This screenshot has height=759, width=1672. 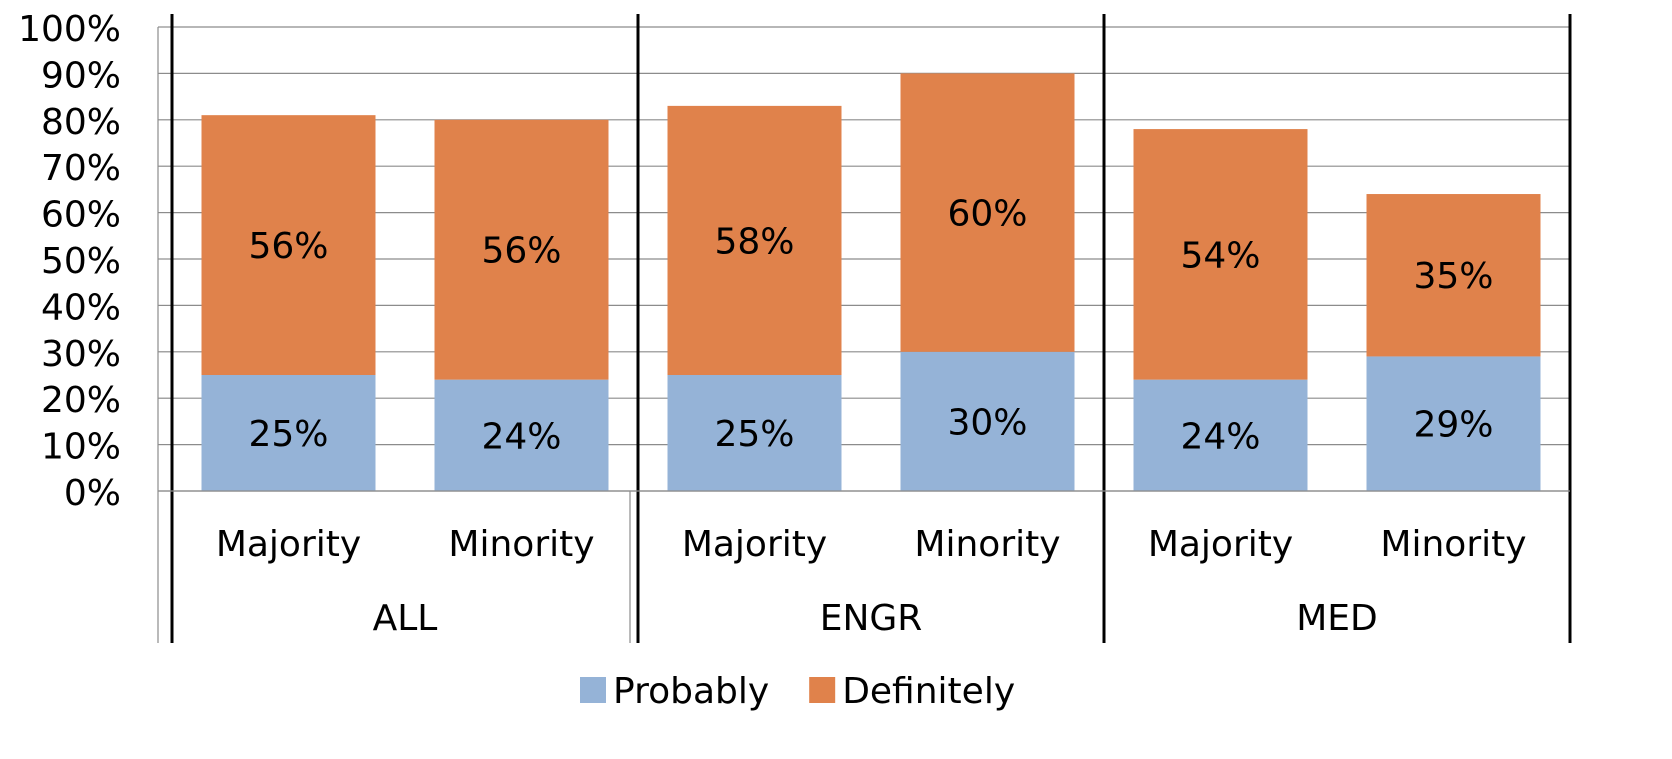 I want to click on legend-label-definitely: Definitely, so click(x=928, y=691).